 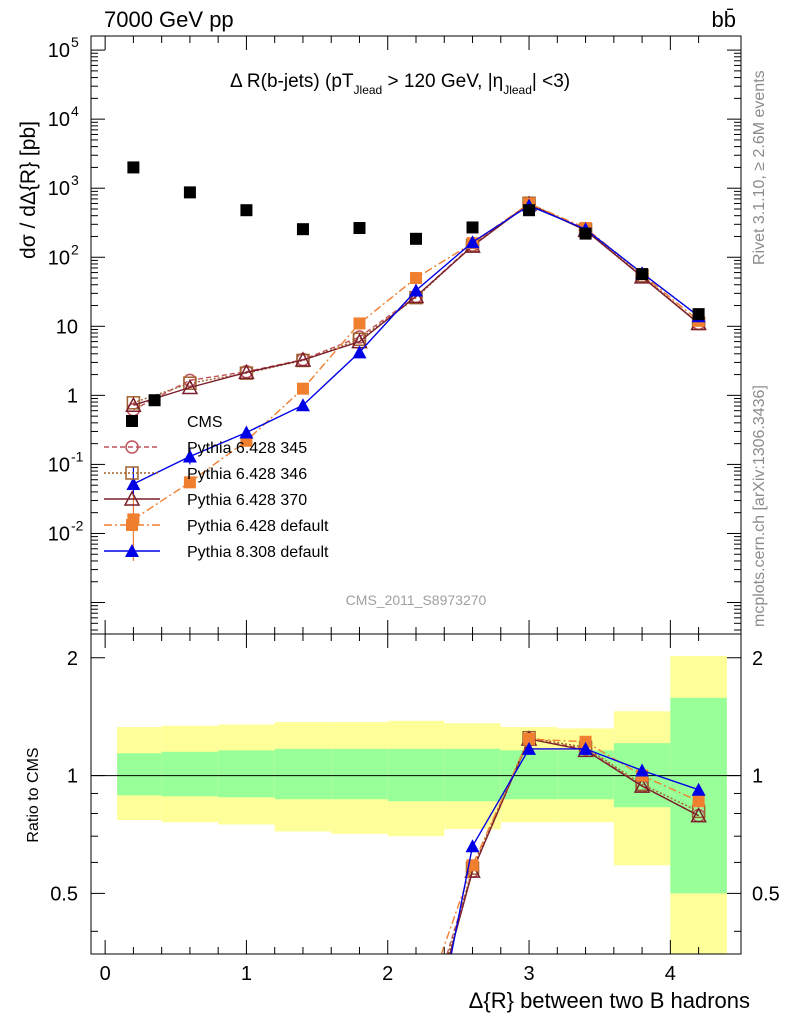 What do you see at coordinates (258, 552) in the screenshot?
I see `legend-label: Pythia 8.308 default` at bounding box center [258, 552].